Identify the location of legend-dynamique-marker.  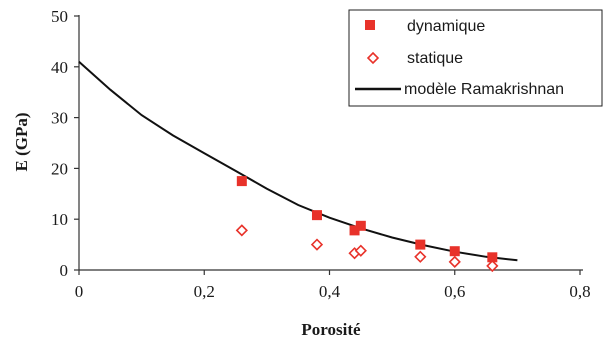
(370, 25).